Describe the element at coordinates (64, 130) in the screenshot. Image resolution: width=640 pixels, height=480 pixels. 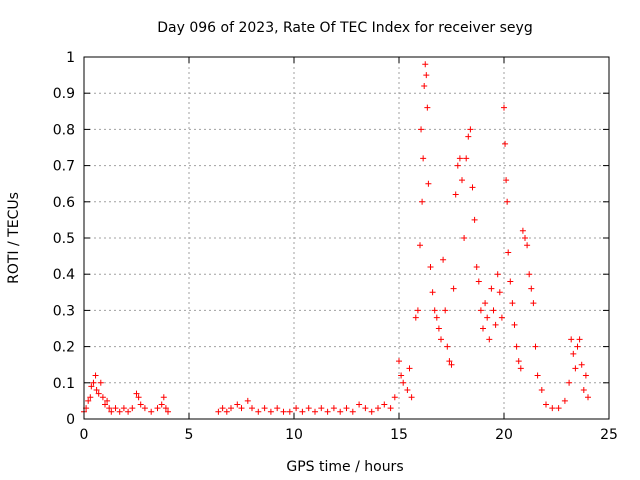
I see `y-tick-label: 0.8` at that location.